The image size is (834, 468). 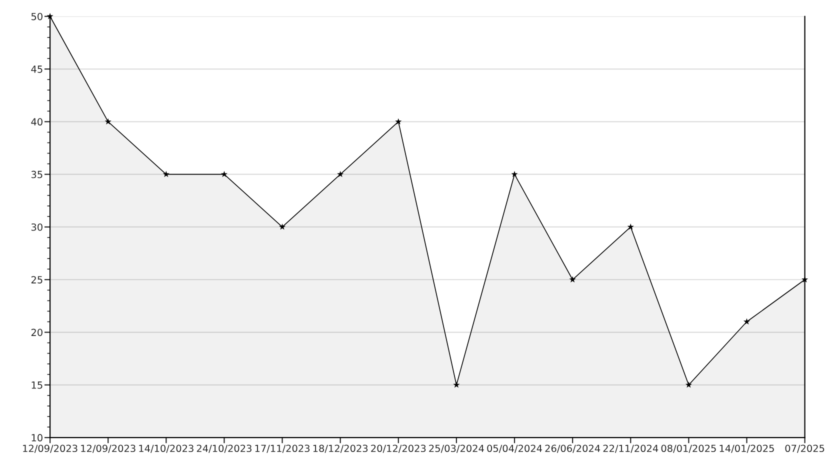 What do you see at coordinates (36, 16) in the screenshot?
I see `y-tick-label: 50` at bounding box center [36, 16].